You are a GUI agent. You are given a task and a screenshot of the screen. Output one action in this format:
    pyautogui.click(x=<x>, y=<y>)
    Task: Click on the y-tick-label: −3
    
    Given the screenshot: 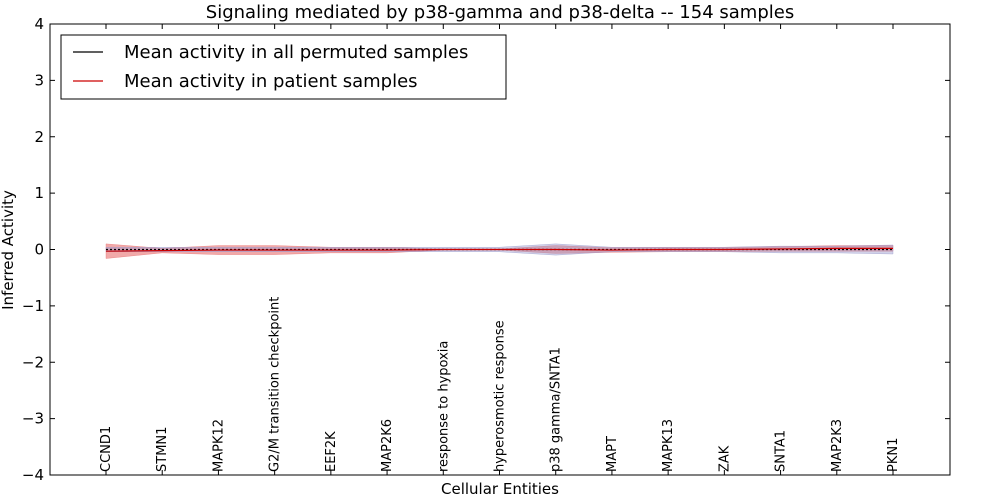 What is the action you would take?
    pyautogui.click(x=33, y=419)
    